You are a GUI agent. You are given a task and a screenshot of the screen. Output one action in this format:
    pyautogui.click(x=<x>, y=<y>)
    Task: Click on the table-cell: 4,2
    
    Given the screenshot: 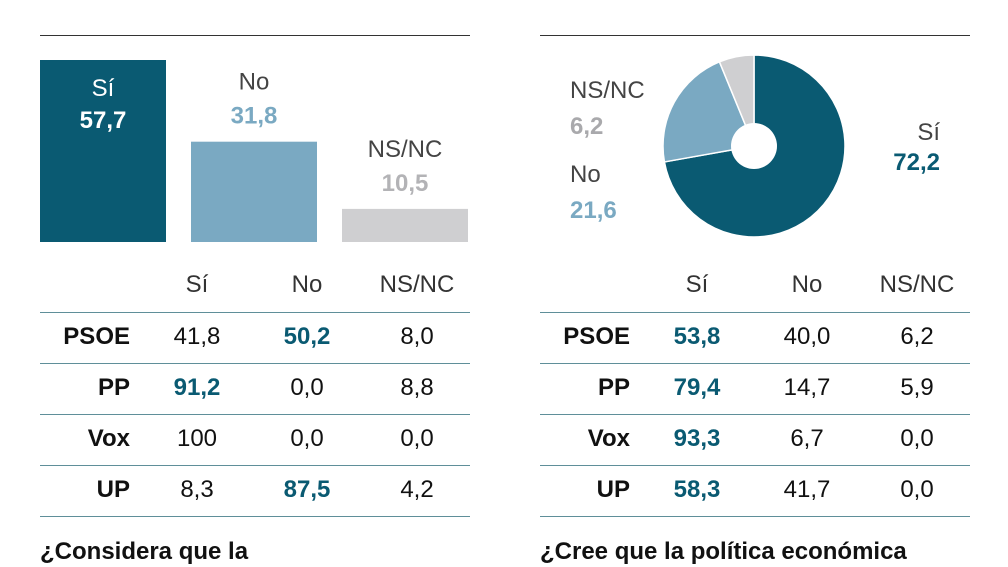 What is the action you would take?
    pyautogui.click(x=417, y=489)
    